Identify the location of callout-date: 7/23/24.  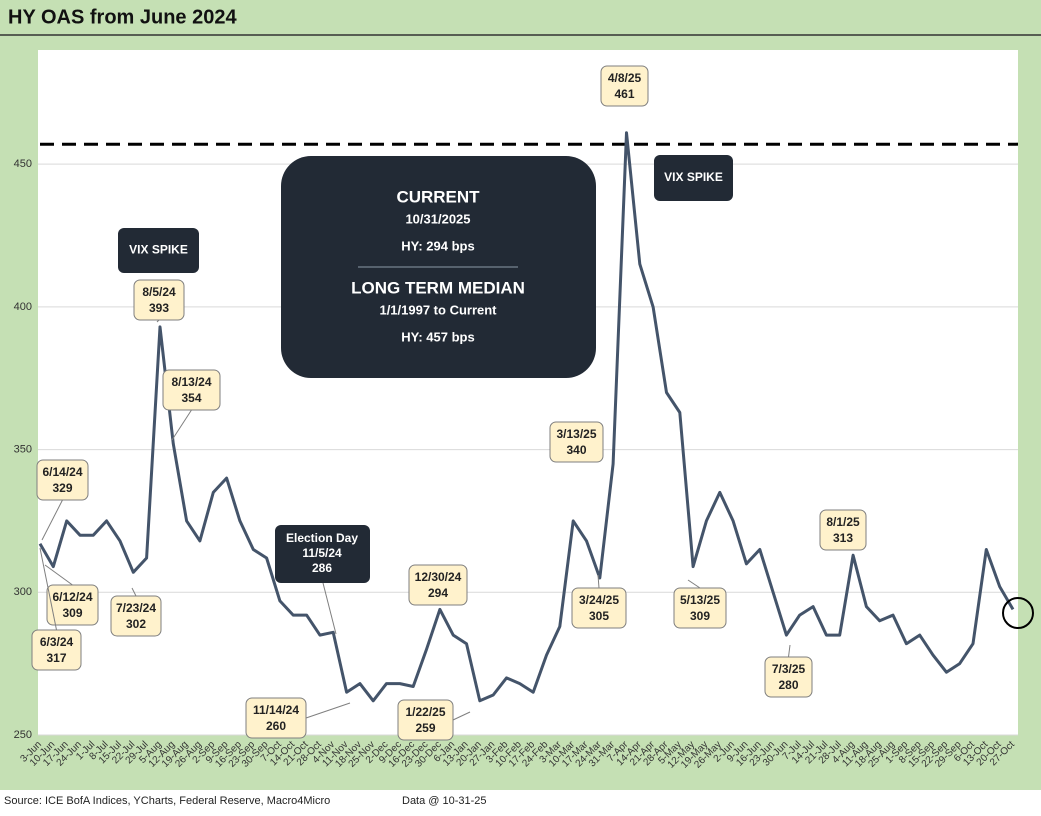
(136, 608).